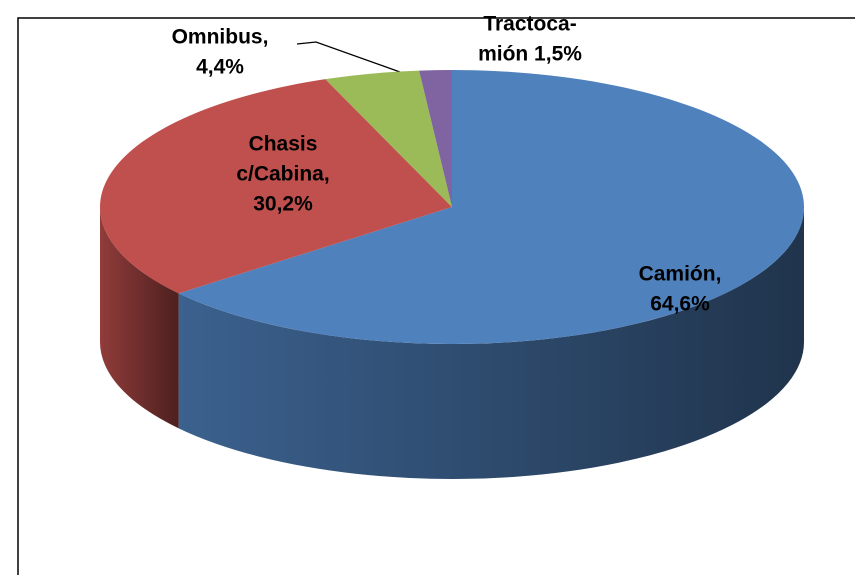  I want to click on data-label: Chasis, so click(283, 144).